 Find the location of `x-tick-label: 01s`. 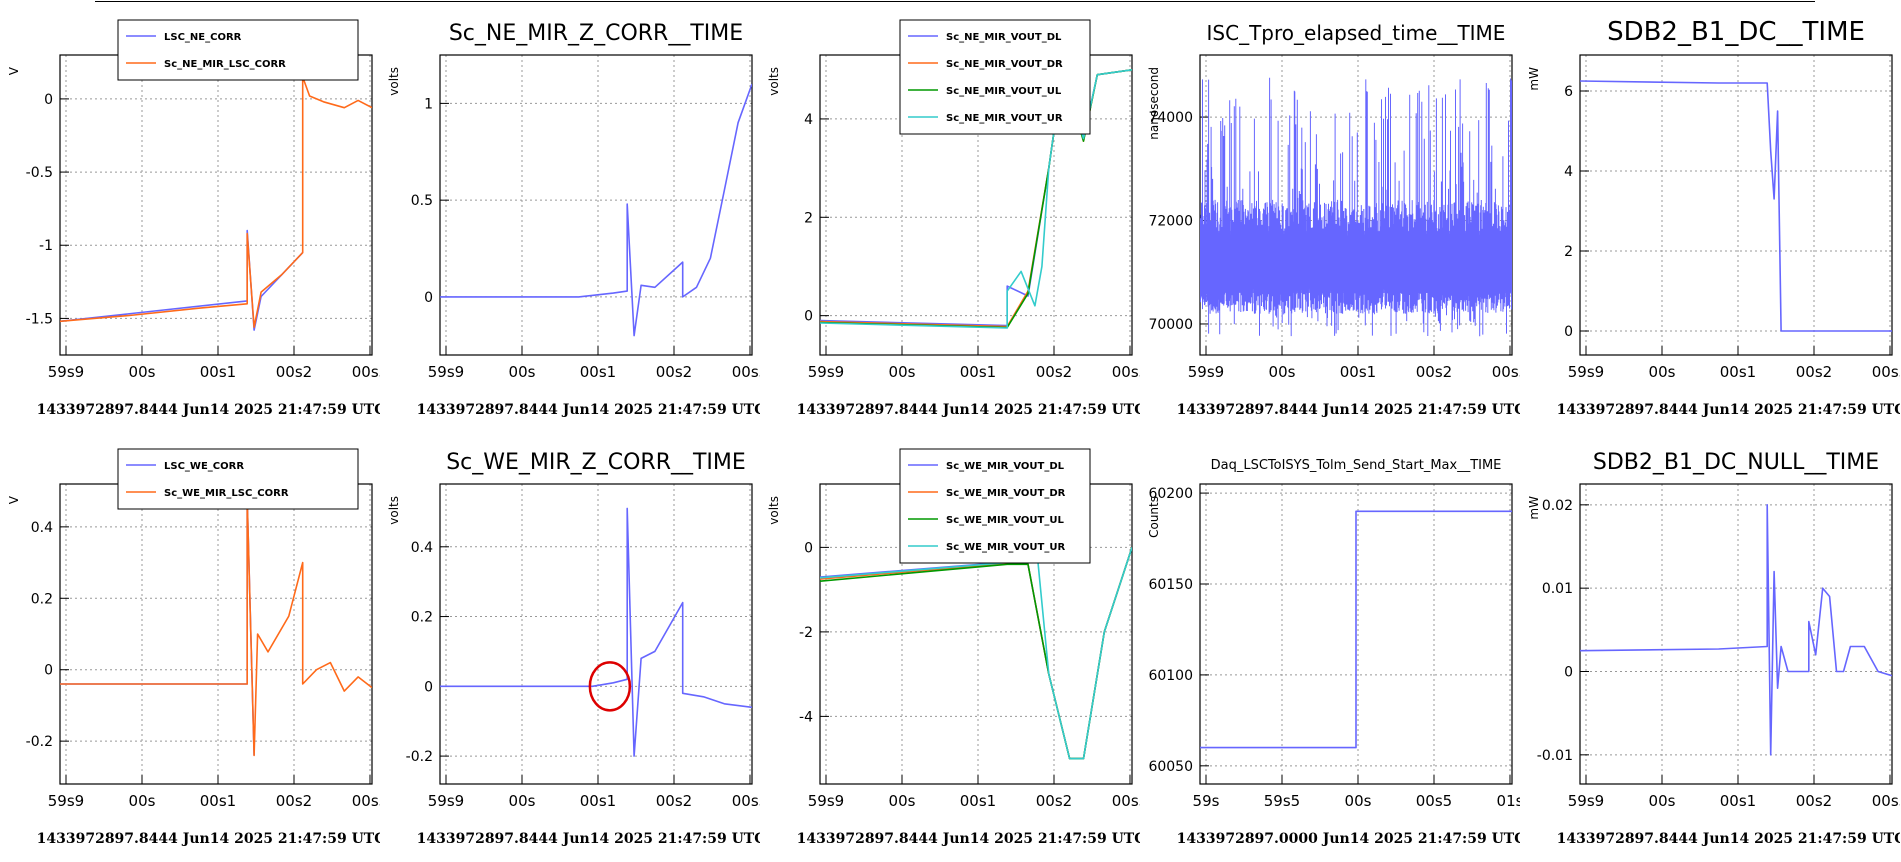

x-tick-label: 01s is located at coordinates (1508, 801).